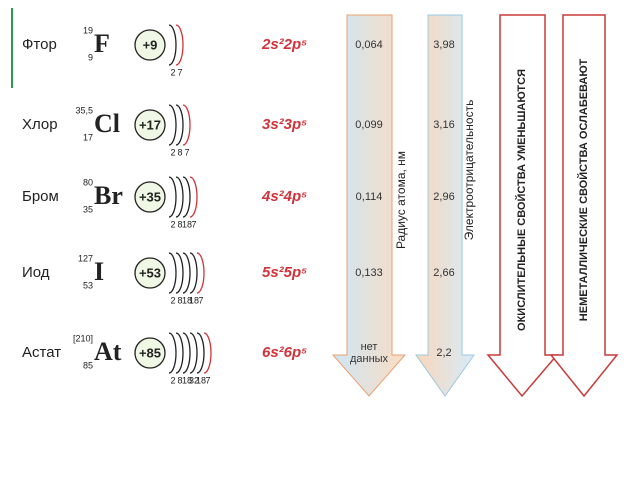 The width and height of the screenshot is (640, 480). Describe the element at coordinates (369, 353) in the screenshot. I see `atomic-radius: нет данных` at that location.